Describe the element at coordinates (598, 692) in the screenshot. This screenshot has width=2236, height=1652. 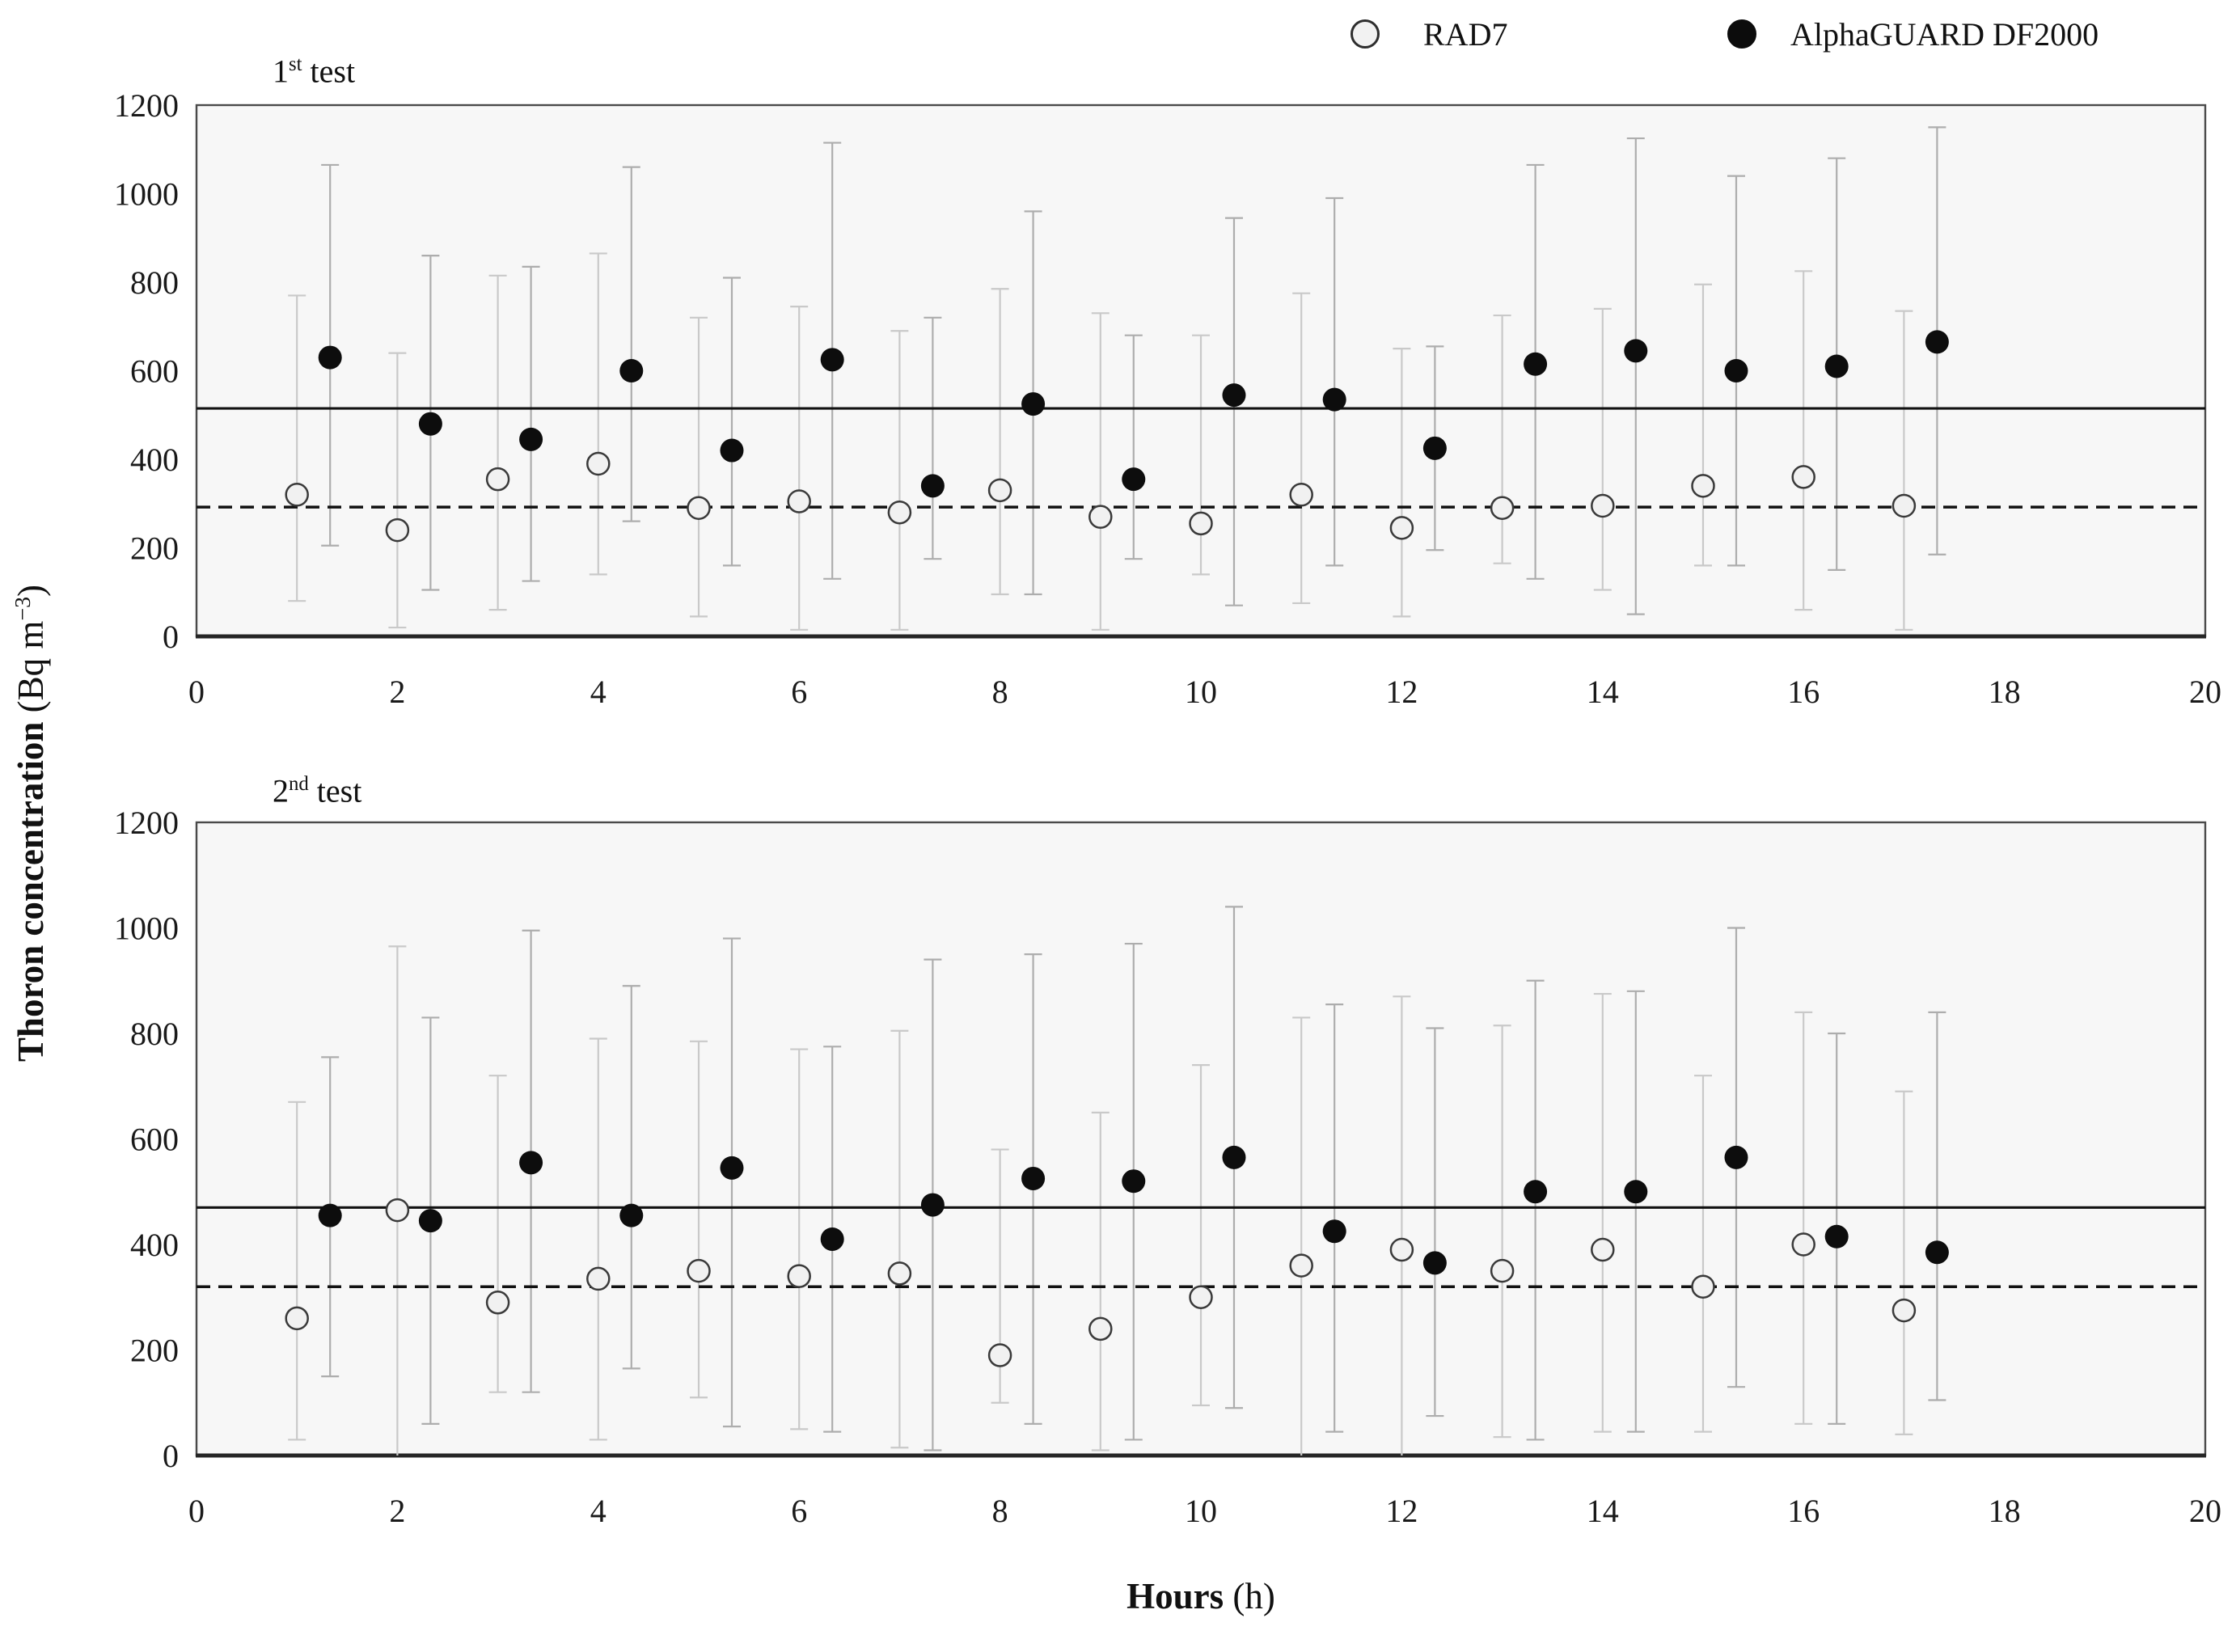
I see `x-tick-label: 4` at that location.